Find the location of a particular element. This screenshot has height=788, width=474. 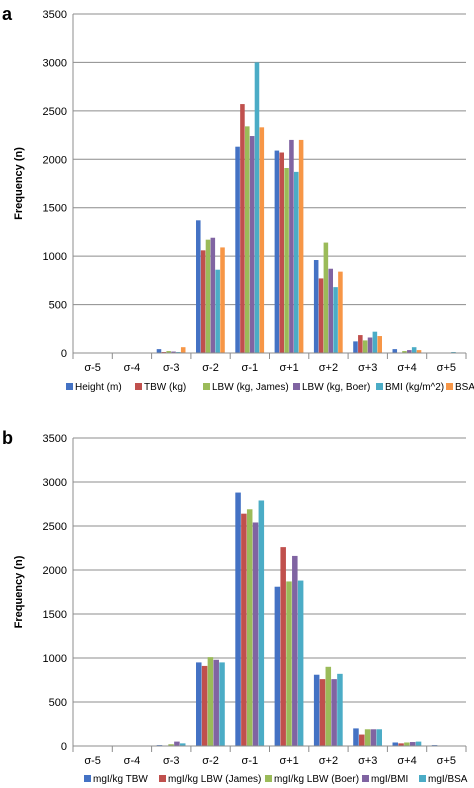

legend-label: Height (m) is located at coordinates (98, 387).